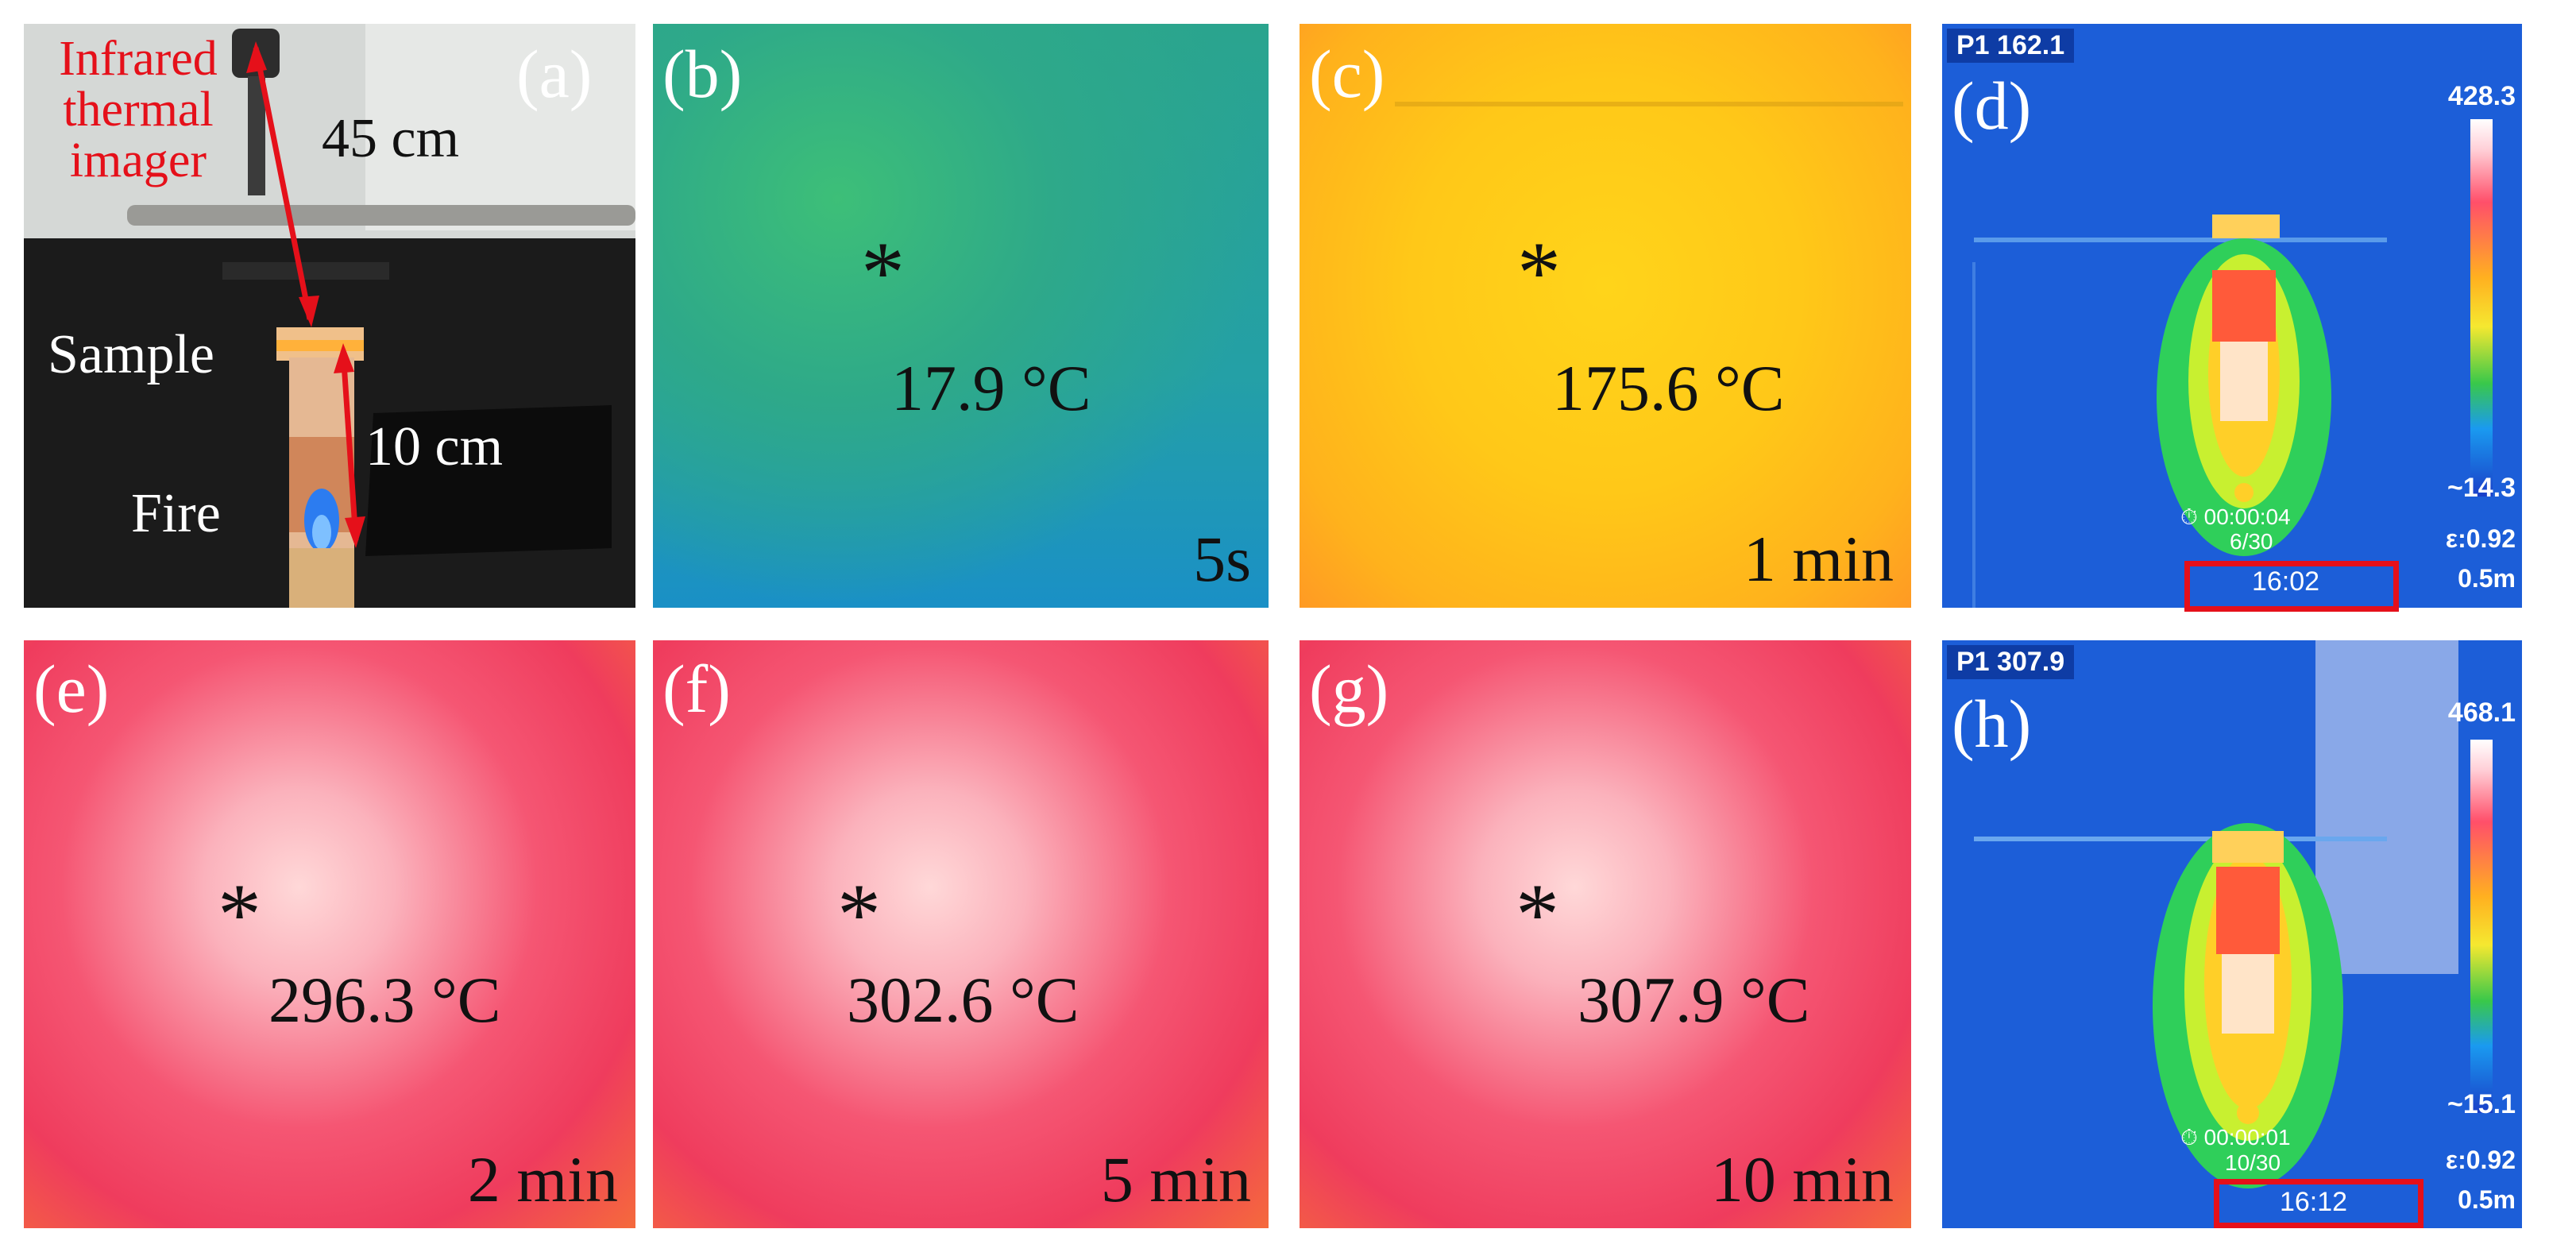 The height and width of the screenshot is (1256, 2576). I want to click on fire-label: Fire, so click(176, 513).